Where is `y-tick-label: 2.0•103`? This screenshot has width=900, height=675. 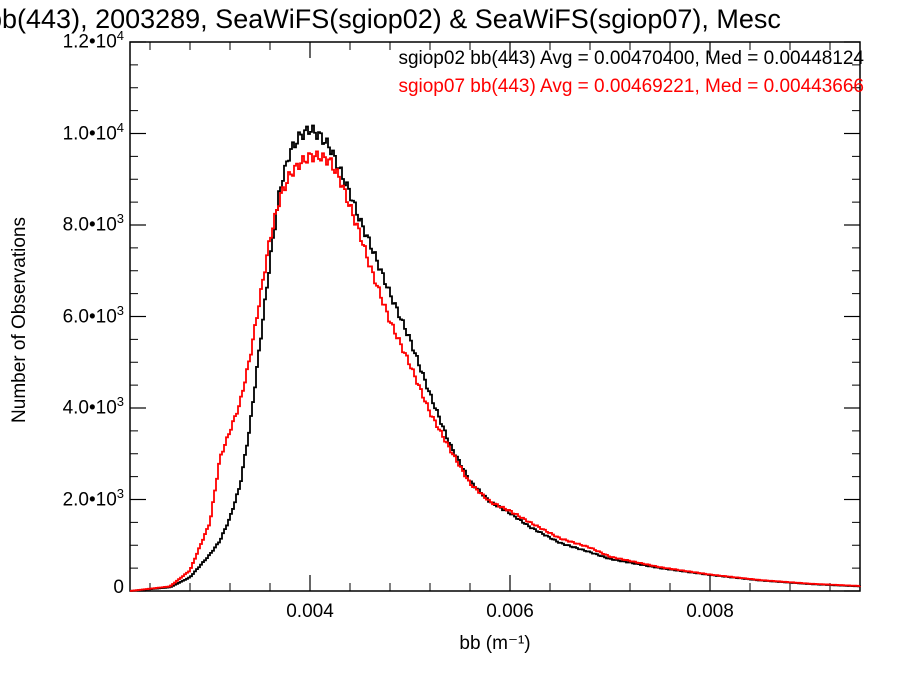
y-tick-label: 2.0•103 is located at coordinates (93, 497).